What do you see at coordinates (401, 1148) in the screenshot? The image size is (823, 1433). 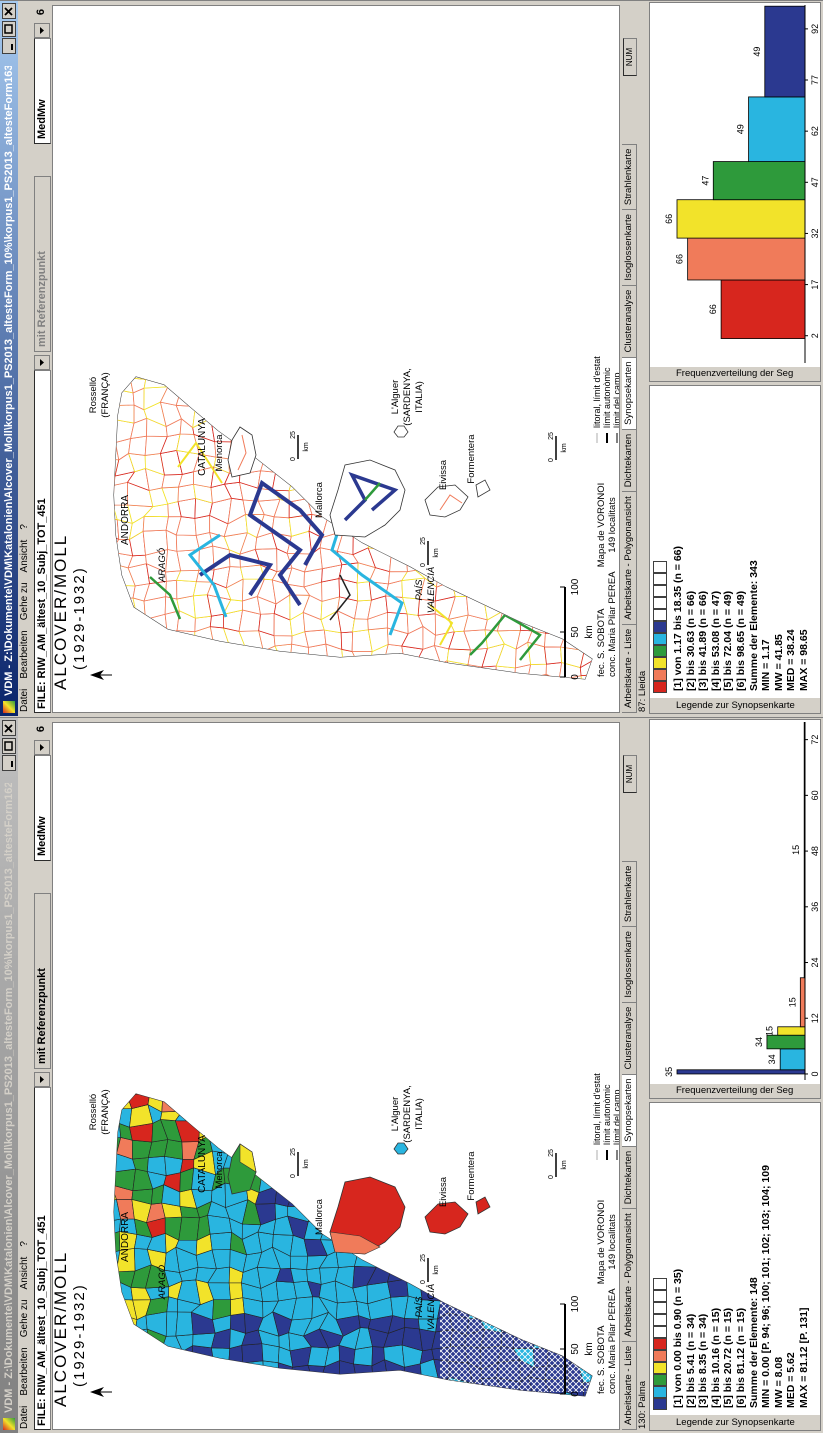 I see `island` at bounding box center [401, 1148].